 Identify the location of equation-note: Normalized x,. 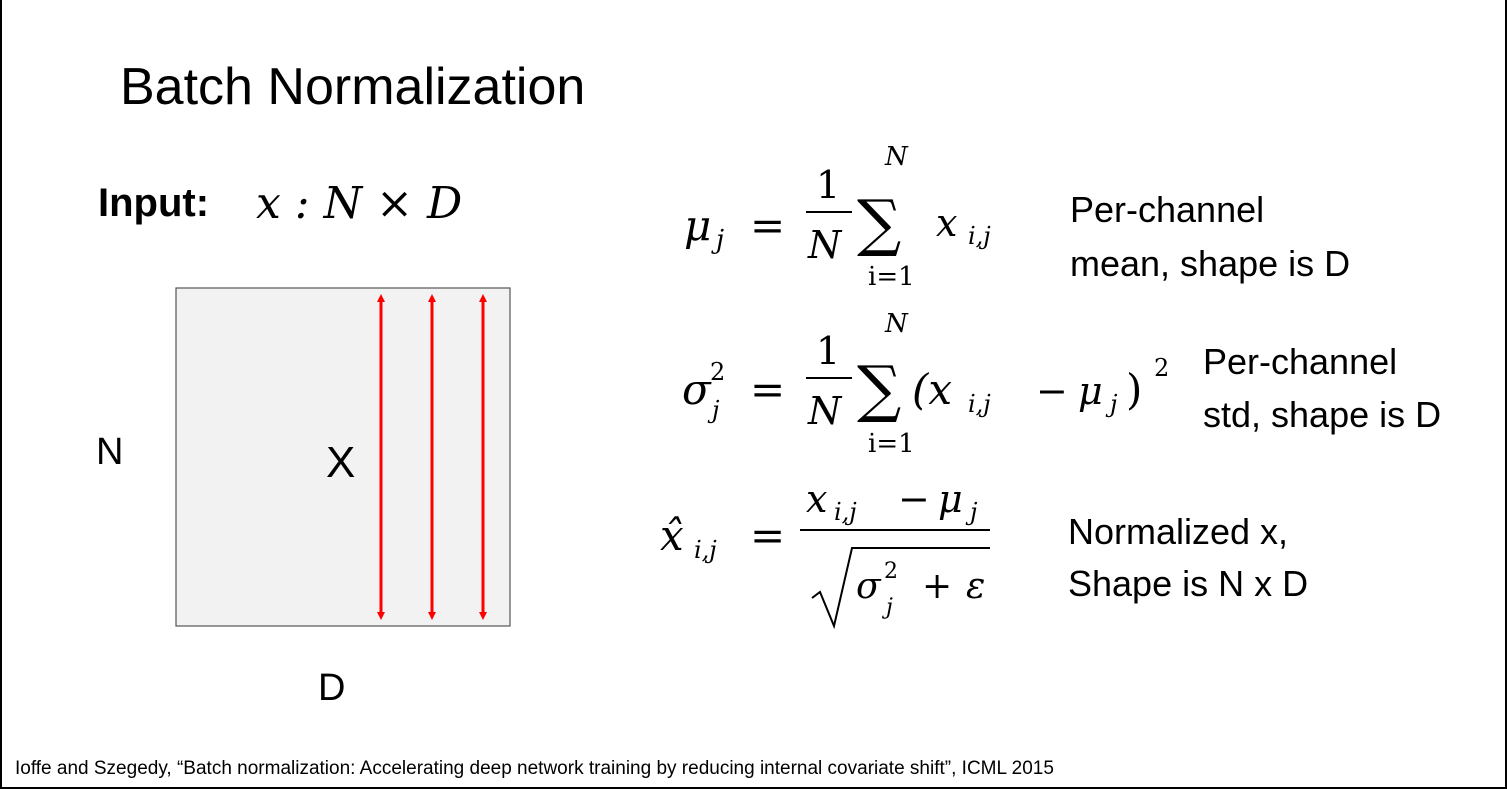
(1178, 531).